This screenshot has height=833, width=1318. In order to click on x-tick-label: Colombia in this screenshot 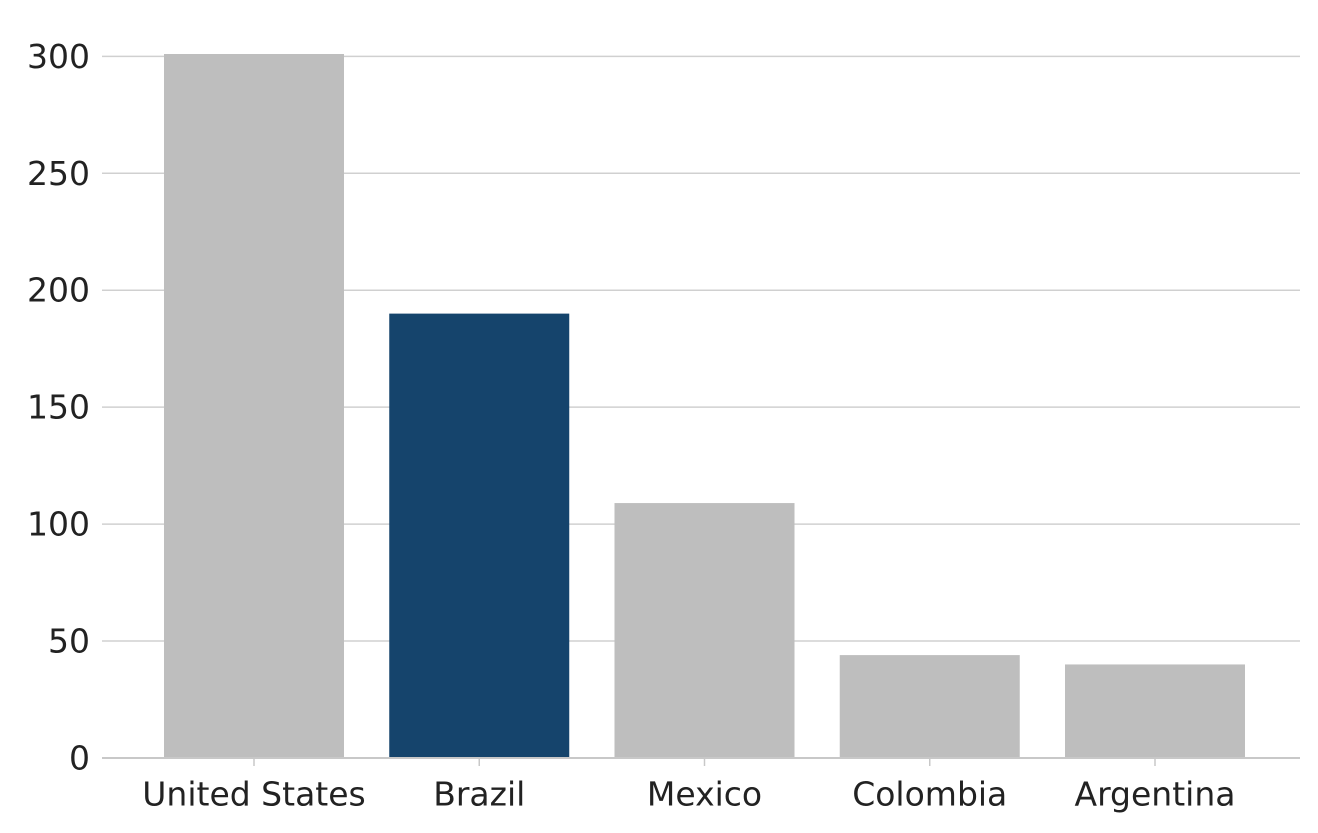, I will do `click(929, 794)`.